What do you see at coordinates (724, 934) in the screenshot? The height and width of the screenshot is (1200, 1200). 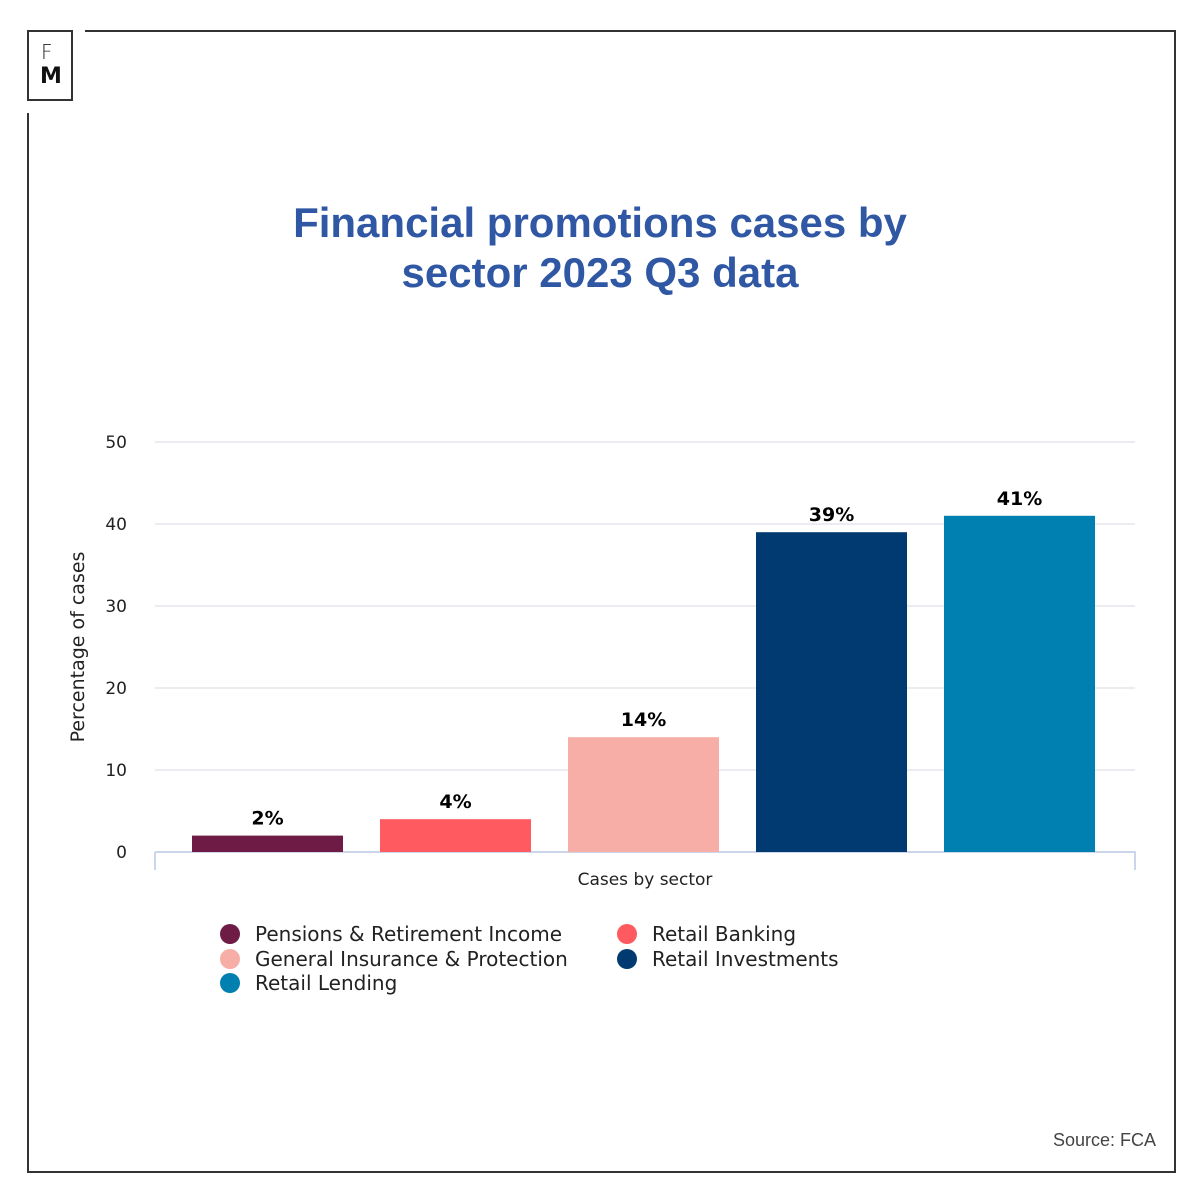 I see `legend-label: Retail Banking` at bounding box center [724, 934].